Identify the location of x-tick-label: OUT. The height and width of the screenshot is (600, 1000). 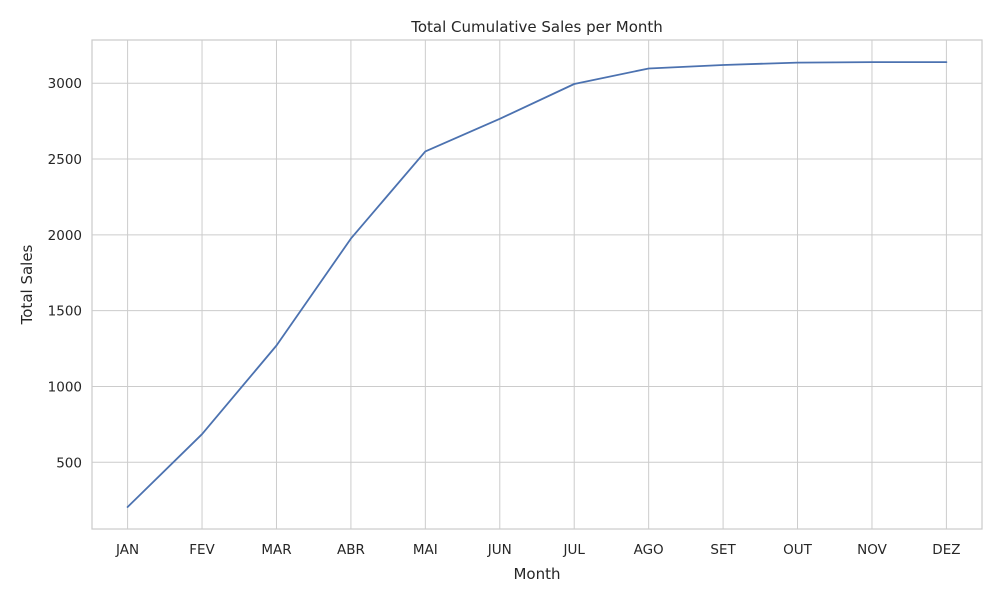
(798, 550).